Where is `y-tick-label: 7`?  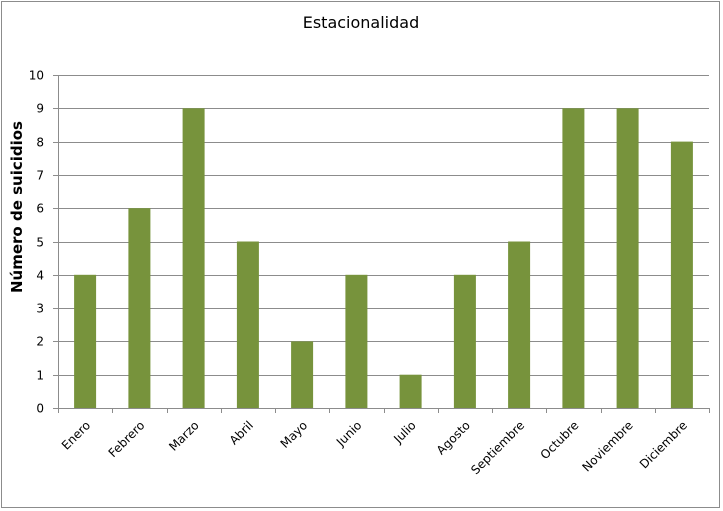 y-tick-label: 7 is located at coordinates (40, 176).